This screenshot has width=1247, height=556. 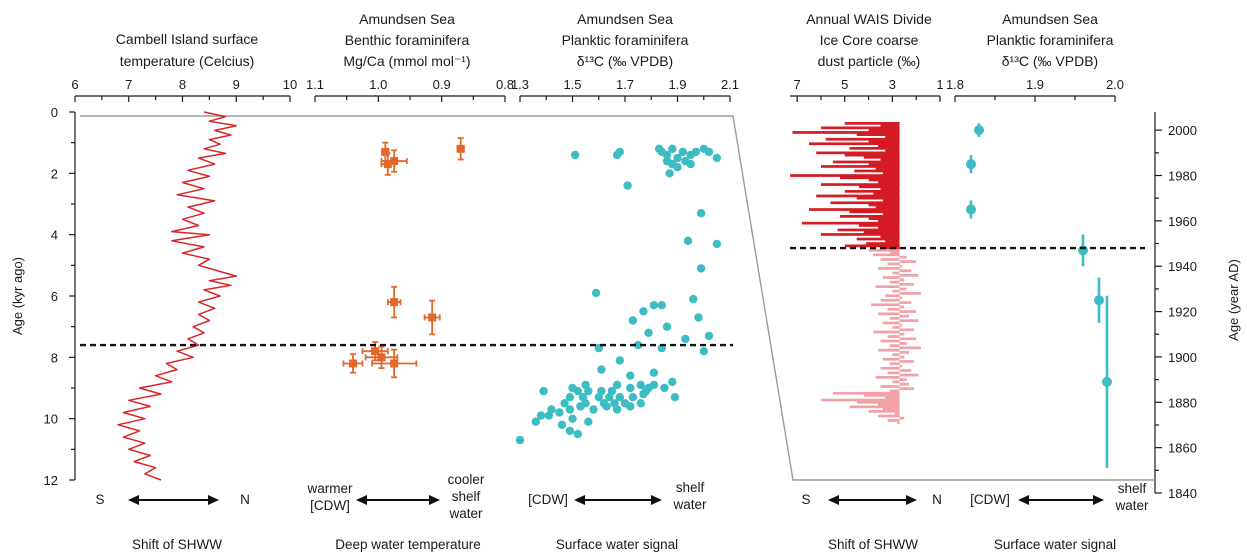 What do you see at coordinates (548, 499) in the screenshot?
I see `d13c-direction-left-label: [CDW]` at bounding box center [548, 499].